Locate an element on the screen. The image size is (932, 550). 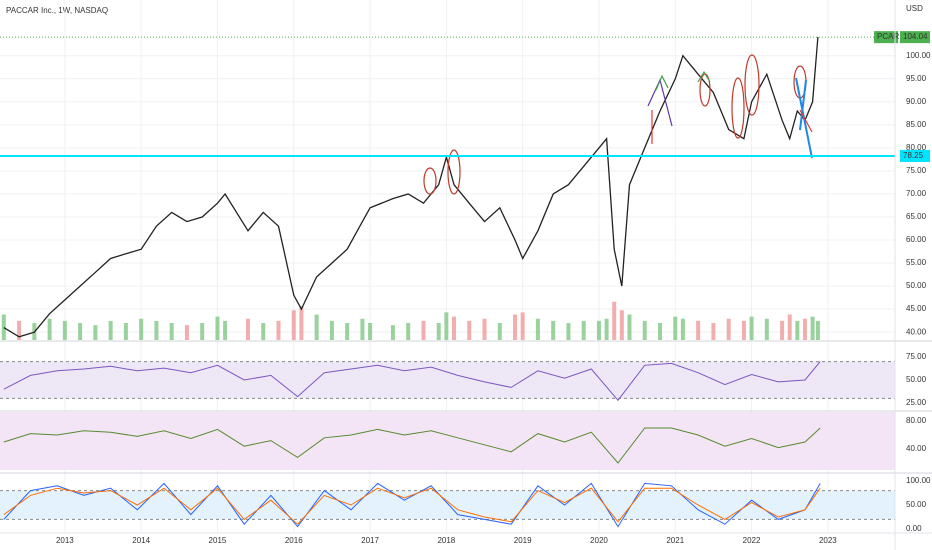
y-tick-label: 60.00 is located at coordinates (916, 239).